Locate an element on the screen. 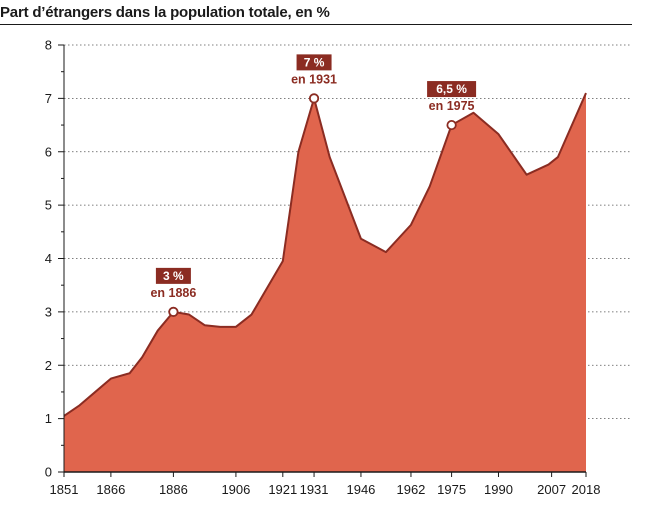  x-tick-label: 1975 is located at coordinates (451, 489).